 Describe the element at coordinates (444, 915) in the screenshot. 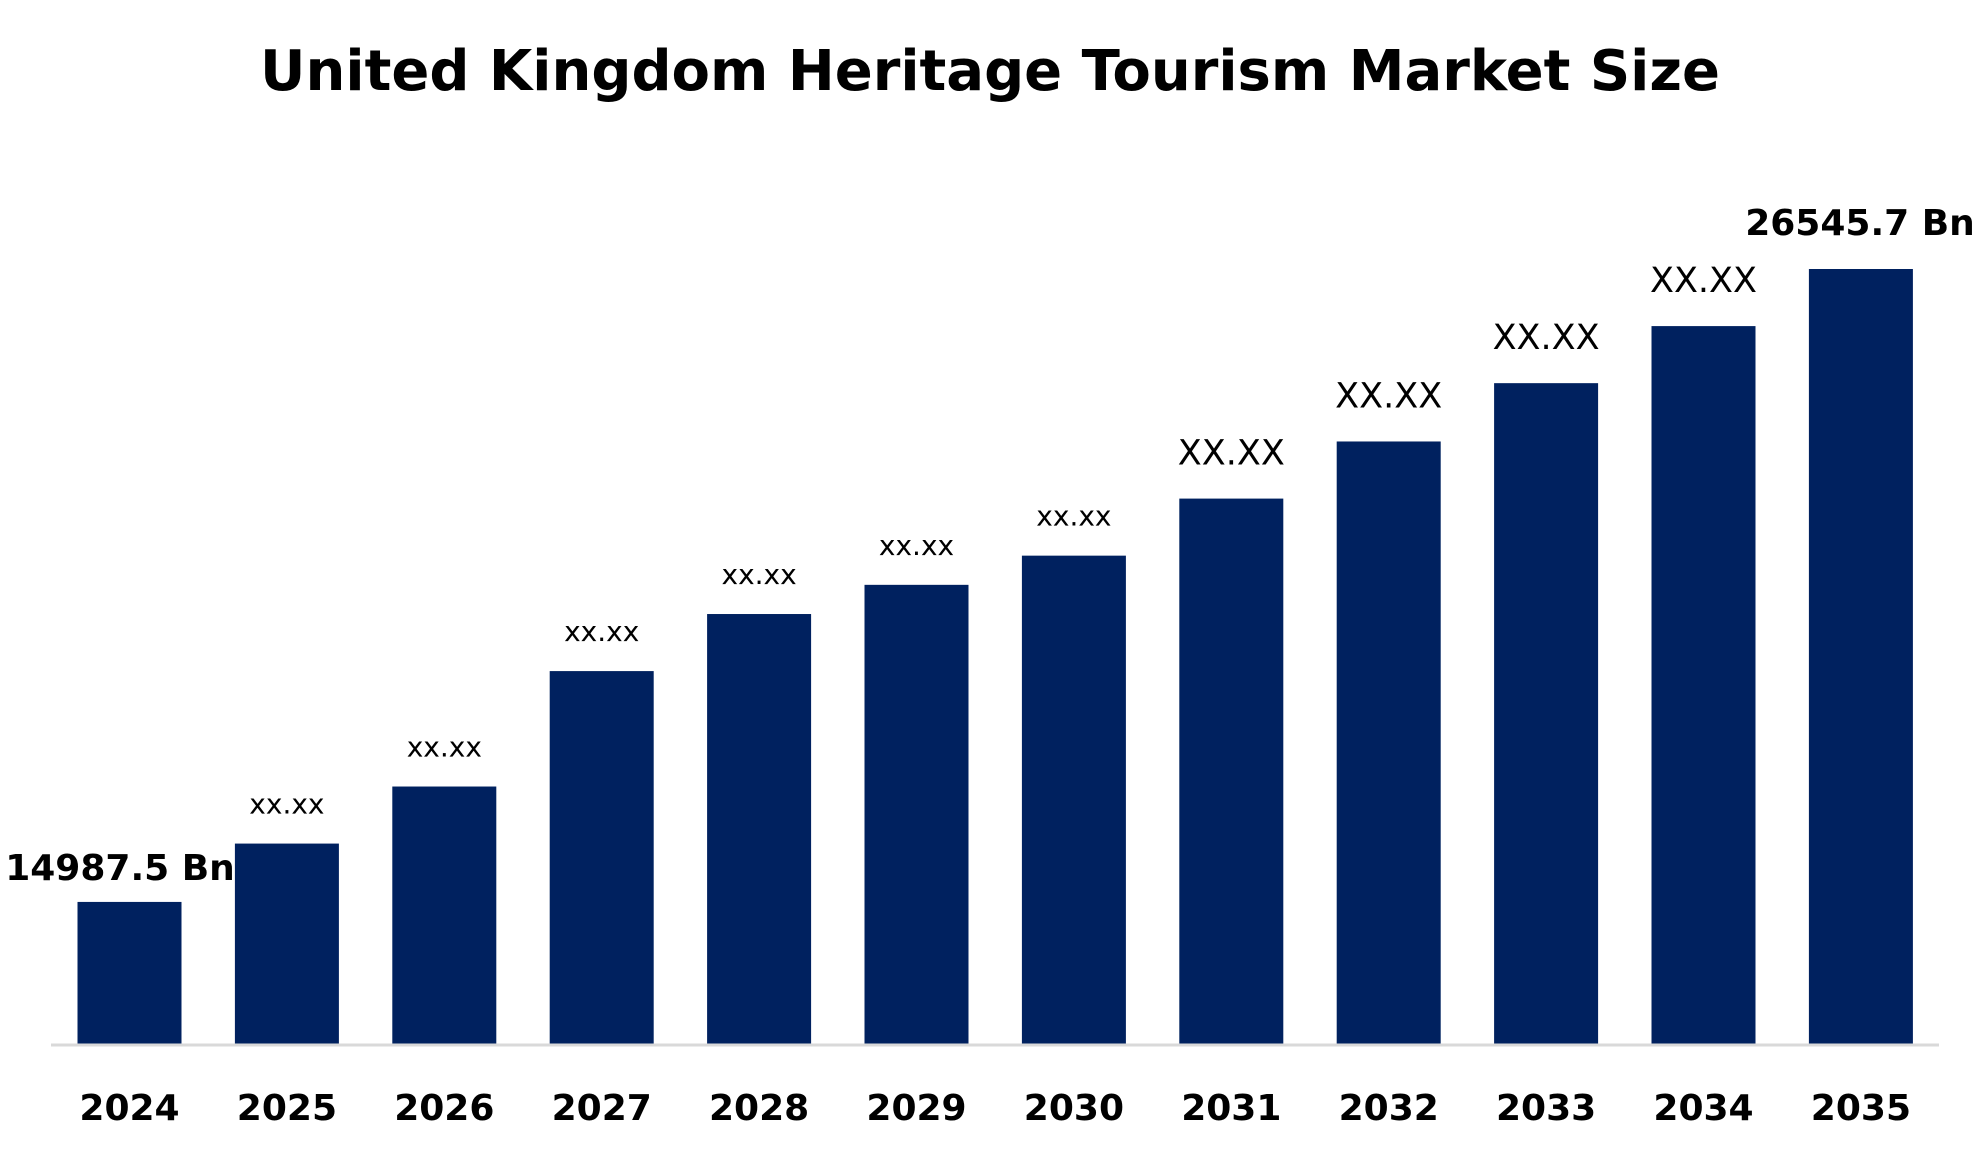

I see `bar-2026` at that location.